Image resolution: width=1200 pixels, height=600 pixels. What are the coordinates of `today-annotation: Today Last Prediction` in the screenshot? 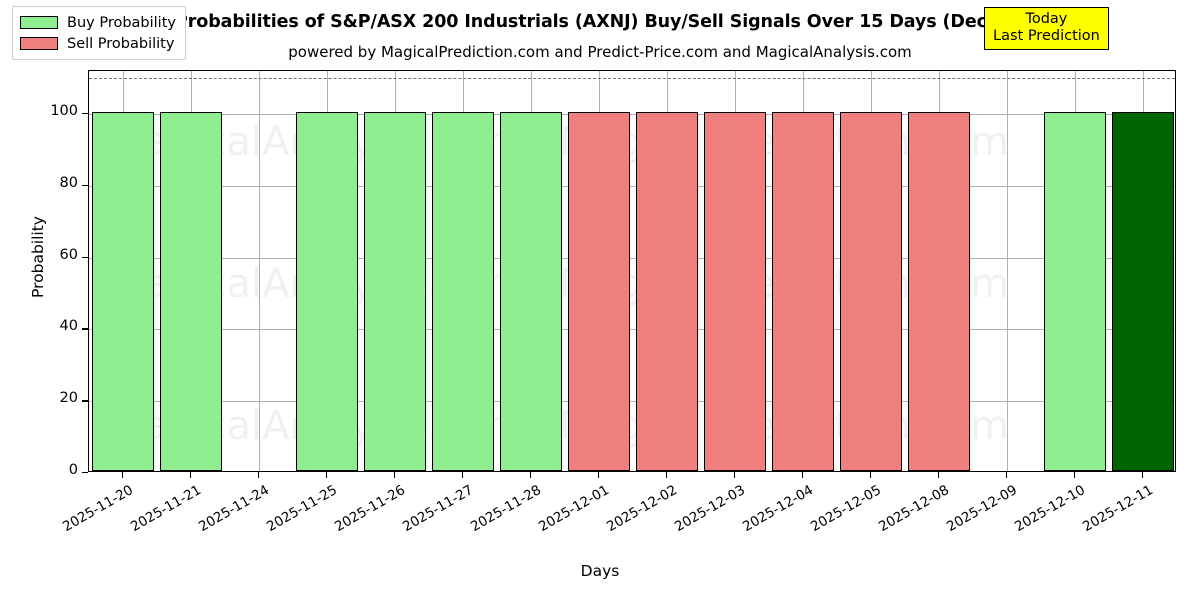 It's located at (1046, 29).